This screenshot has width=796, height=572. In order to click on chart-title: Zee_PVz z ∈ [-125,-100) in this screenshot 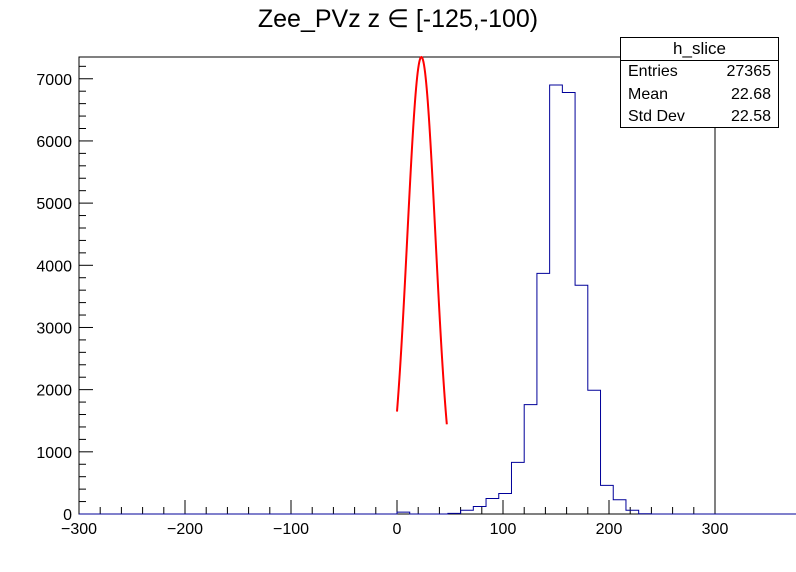, I will do `click(398, 19)`.